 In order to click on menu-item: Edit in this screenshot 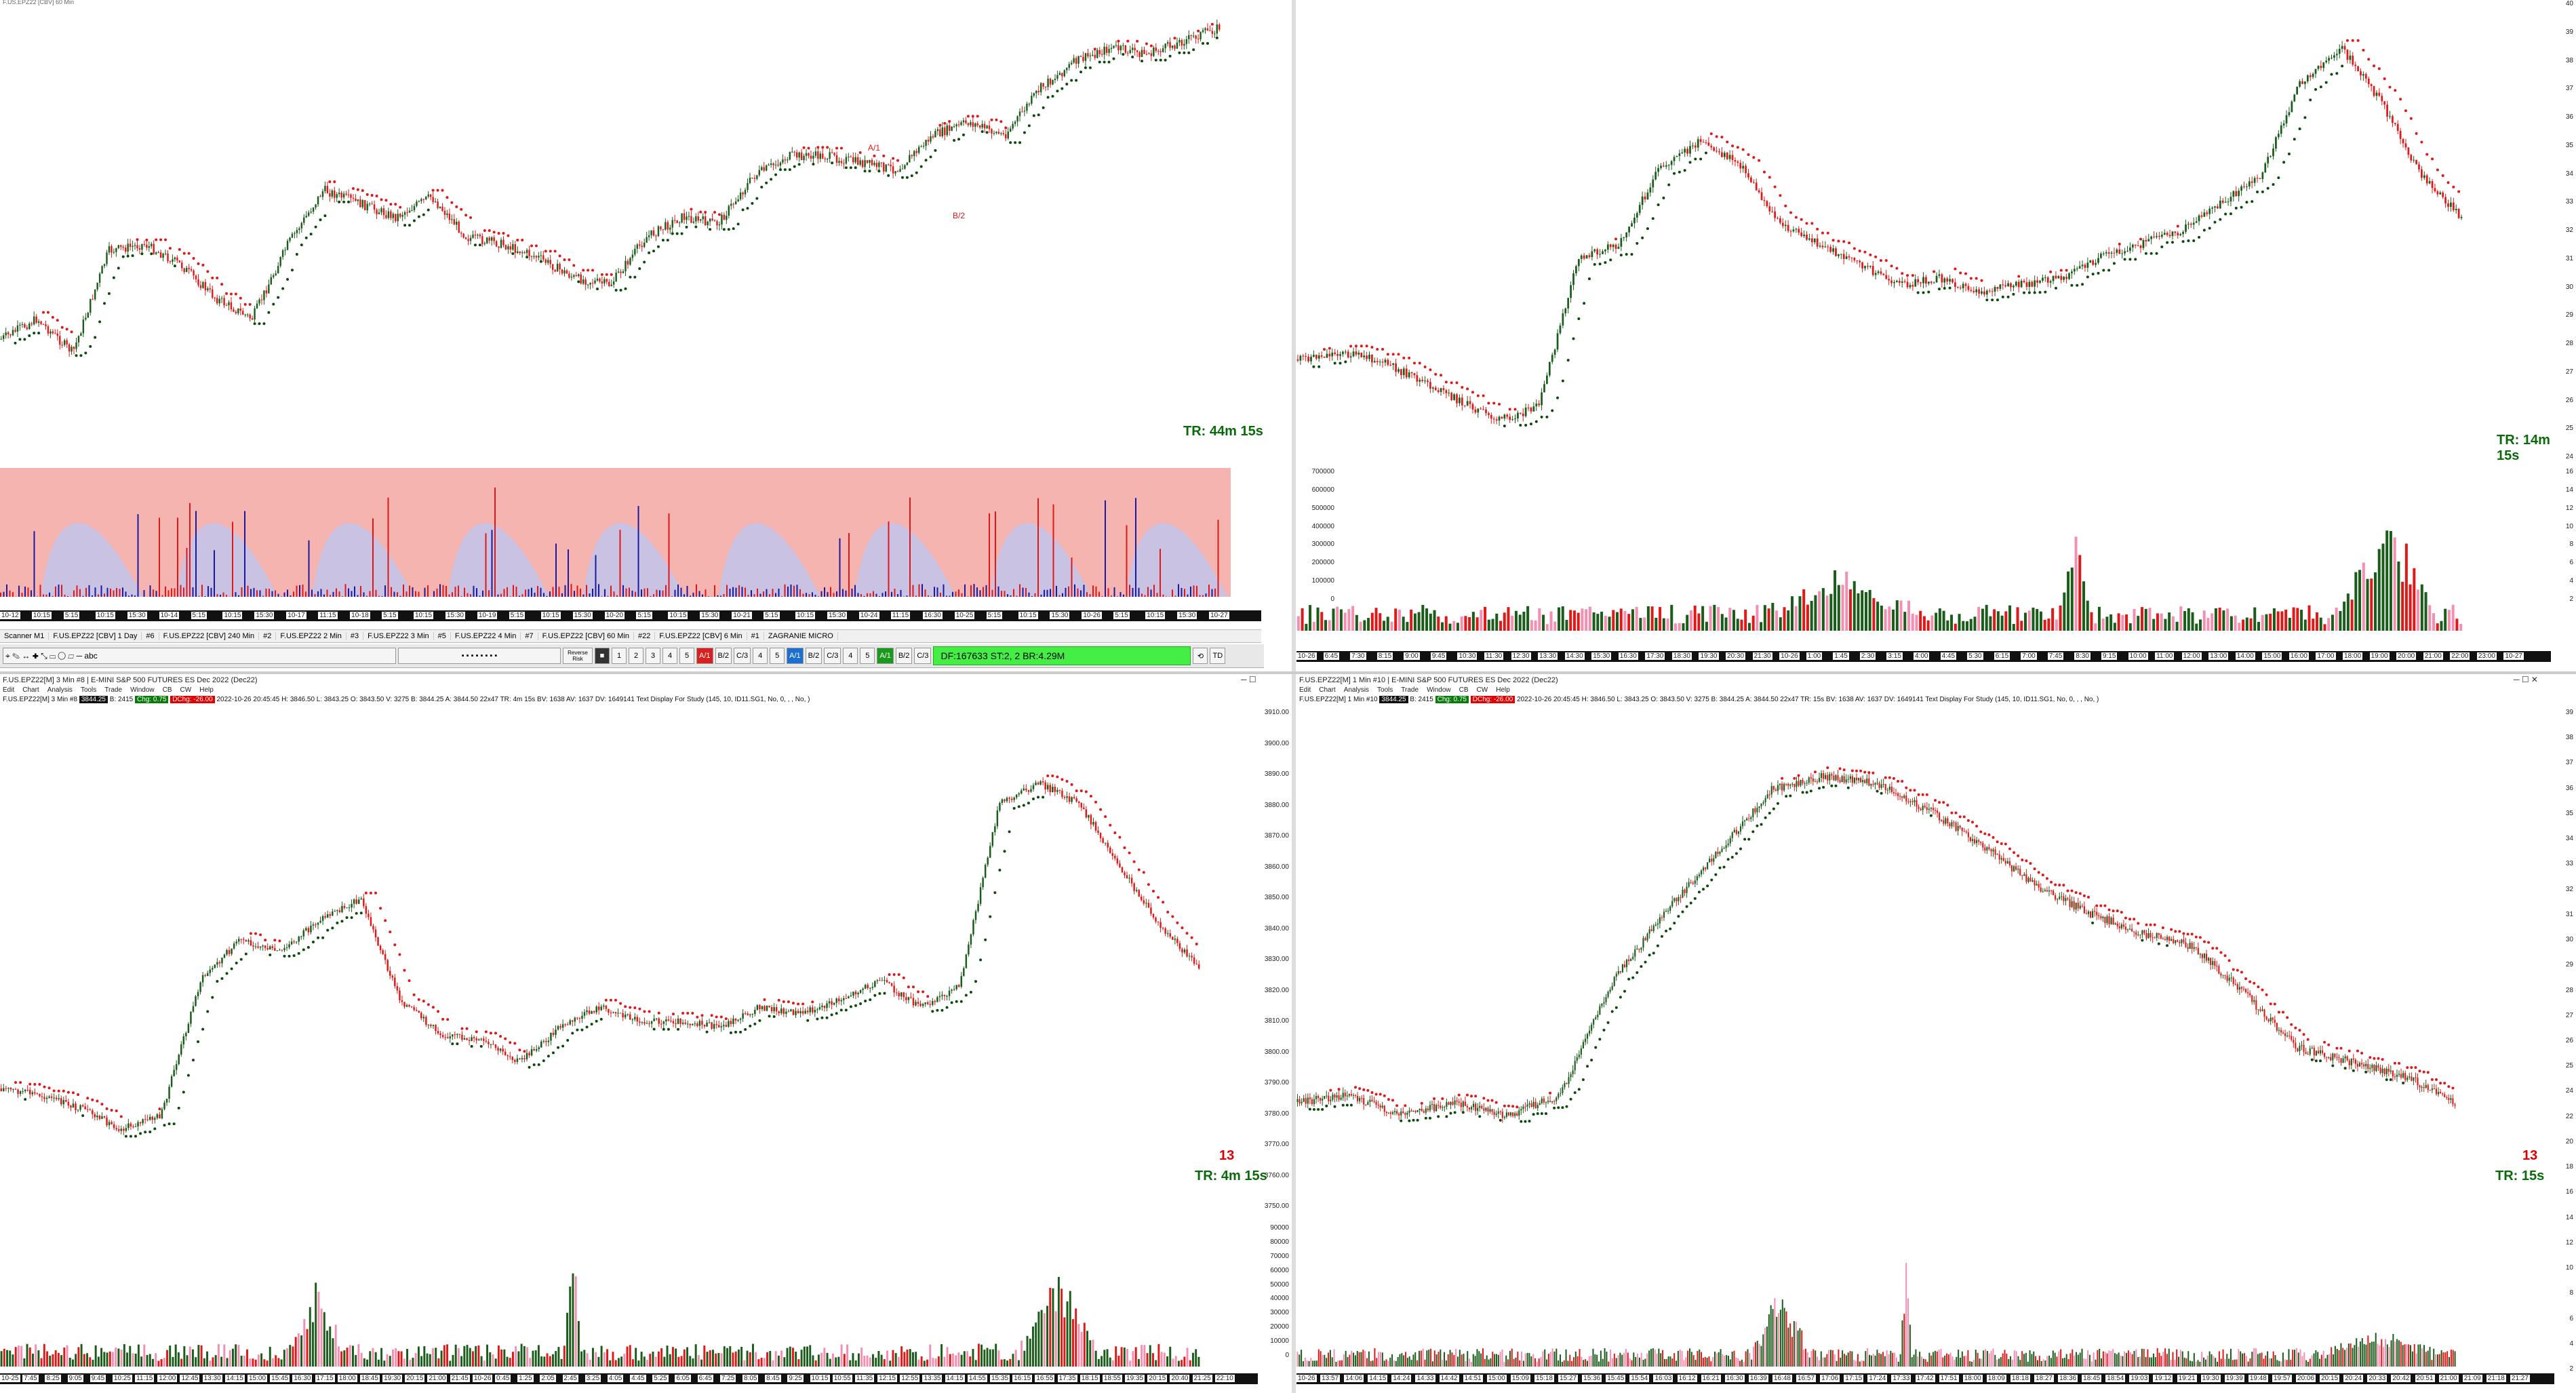, I will do `click(9, 690)`.